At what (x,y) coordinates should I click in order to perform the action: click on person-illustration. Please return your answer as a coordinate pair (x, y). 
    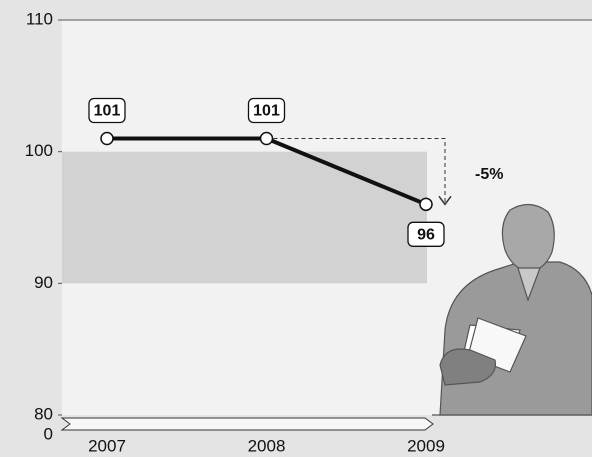
    Looking at the image, I should click on (515, 309).